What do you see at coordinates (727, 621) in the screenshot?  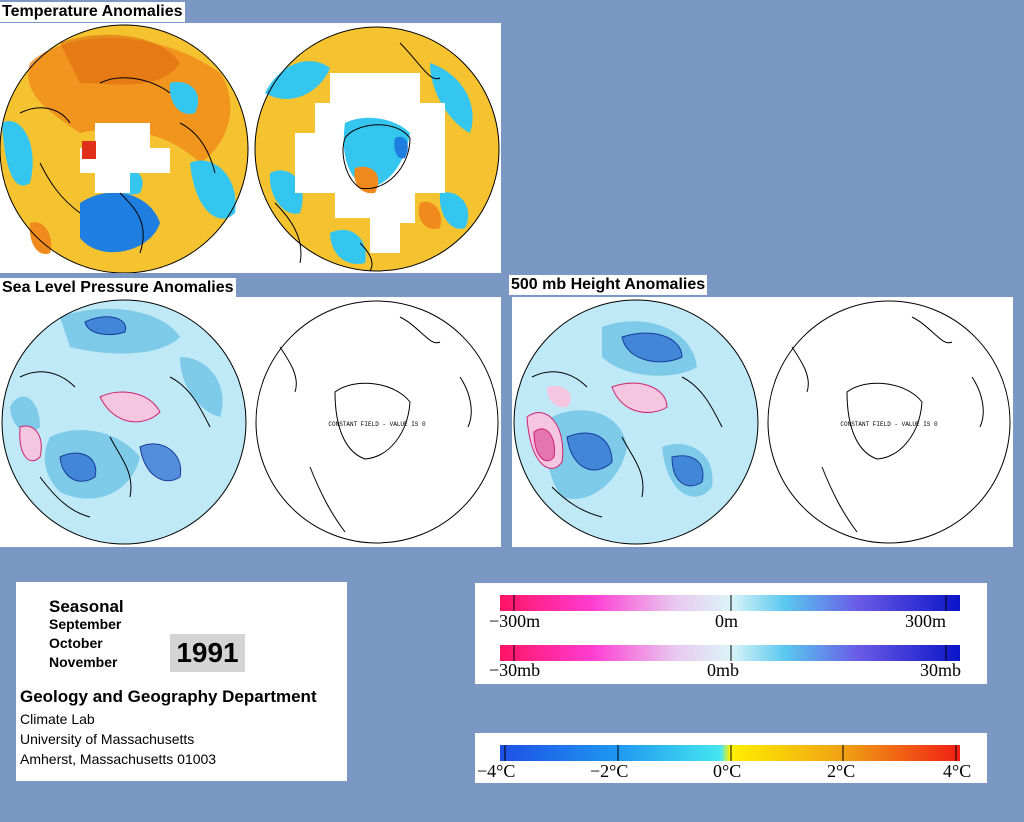 I see `height-mid-label: 0m` at bounding box center [727, 621].